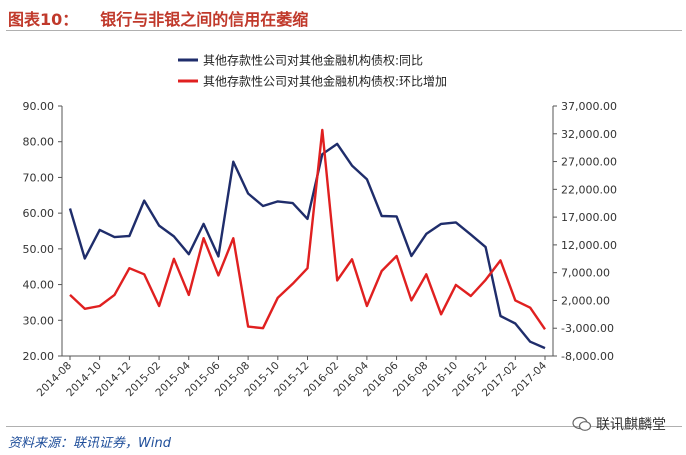 This screenshot has height=455, width=686. What do you see at coordinates (325, 81) in the screenshot?
I see `legend-label: 其他存款性公司对其他金融机构债权:环比增加` at bounding box center [325, 81].